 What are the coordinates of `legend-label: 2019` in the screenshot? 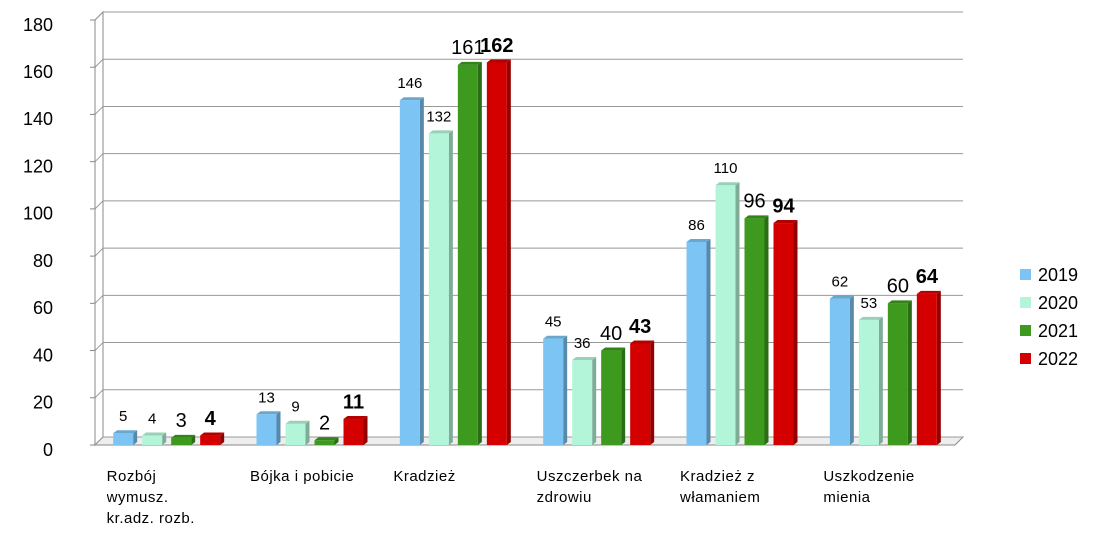 It's located at (1058, 275).